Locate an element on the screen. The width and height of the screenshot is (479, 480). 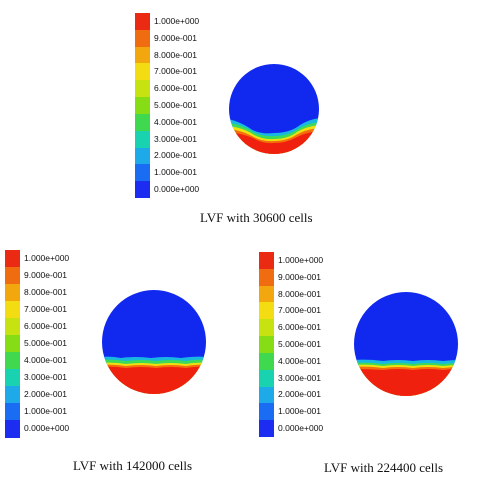
caption: LVF with 142000 cells is located at coordinates (133, 465).